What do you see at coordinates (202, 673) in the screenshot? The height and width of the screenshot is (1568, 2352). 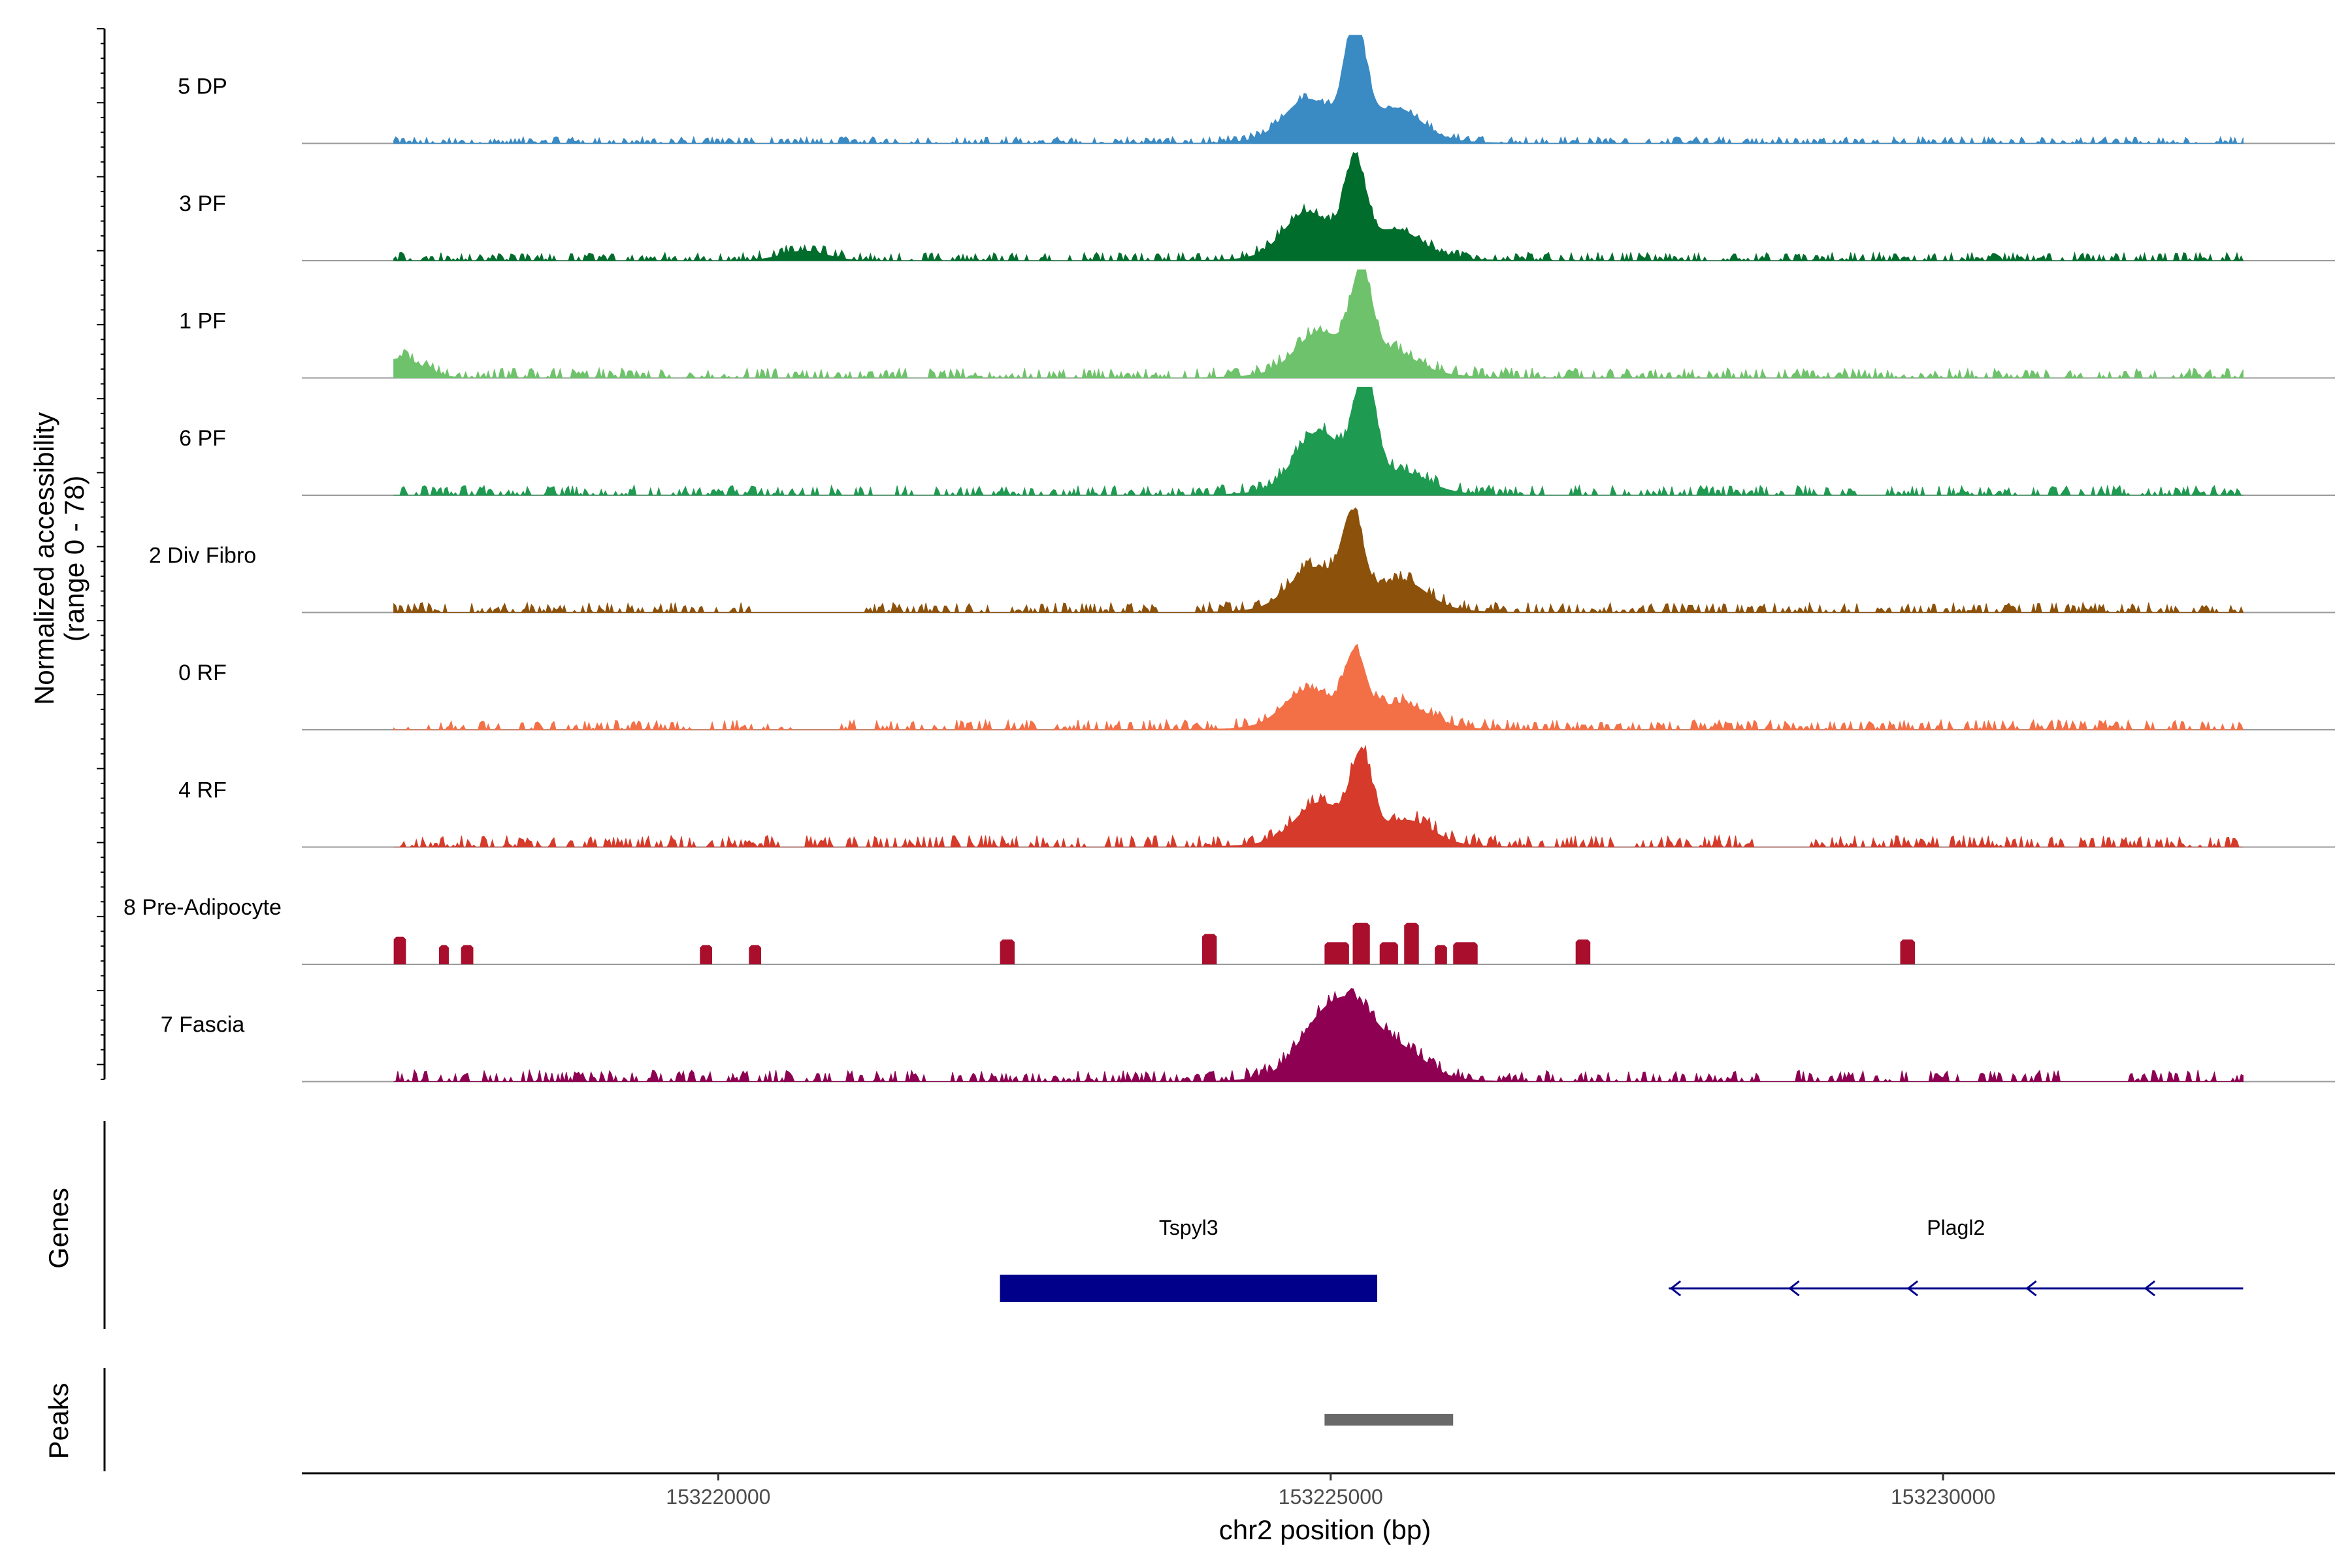 I see `track-label: 0 RF` at bounding box center [202, 673].